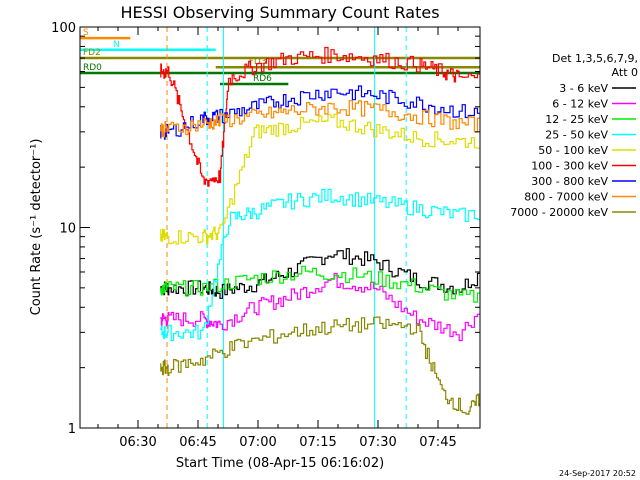 Image resolution: width=640 pixels, height=480 pixels. Describe the element at coordinates (92, 68) in the screenshot. I see `flag-label-rd0: RD0` at that location.